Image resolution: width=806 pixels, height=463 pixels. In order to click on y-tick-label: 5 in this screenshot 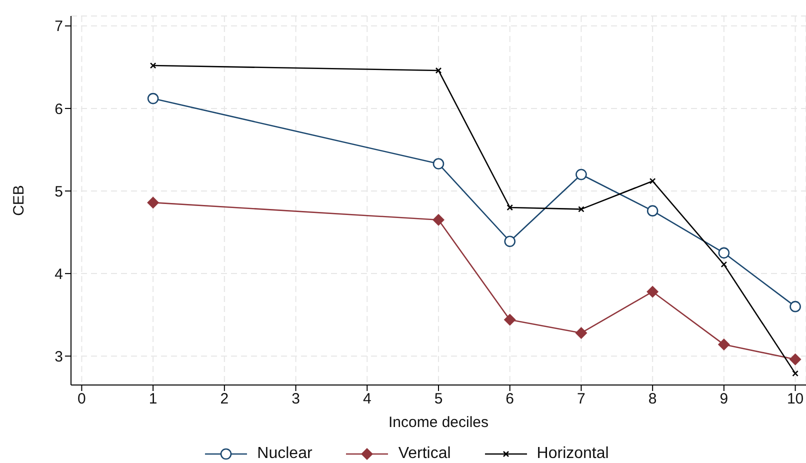, I will do `click(58, 191)`.